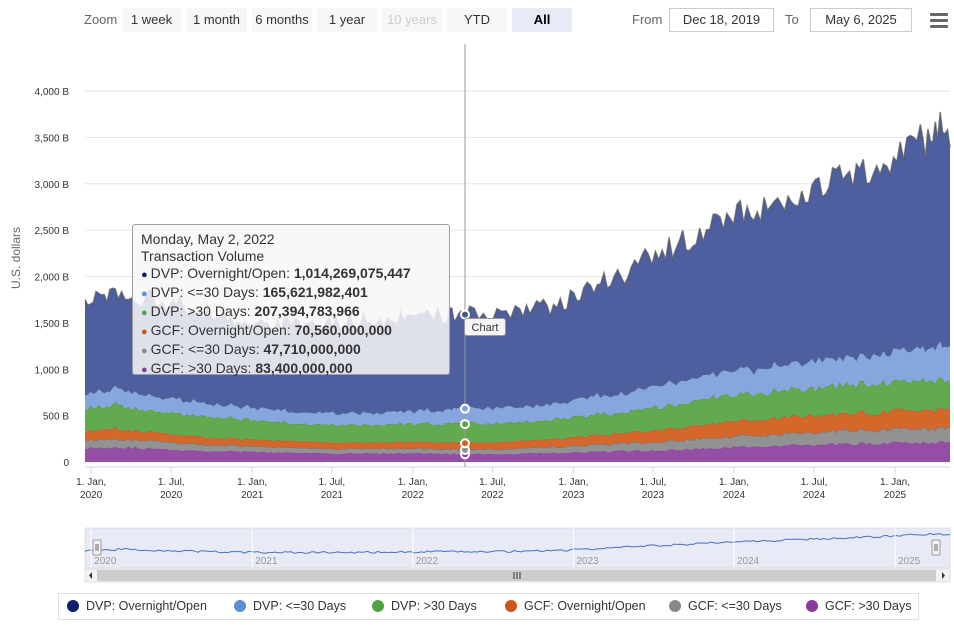  Describe the element at coordinates (203, 256) in the screenshot. I see `tooltip-subtitle: Transaction Volume` at that location.